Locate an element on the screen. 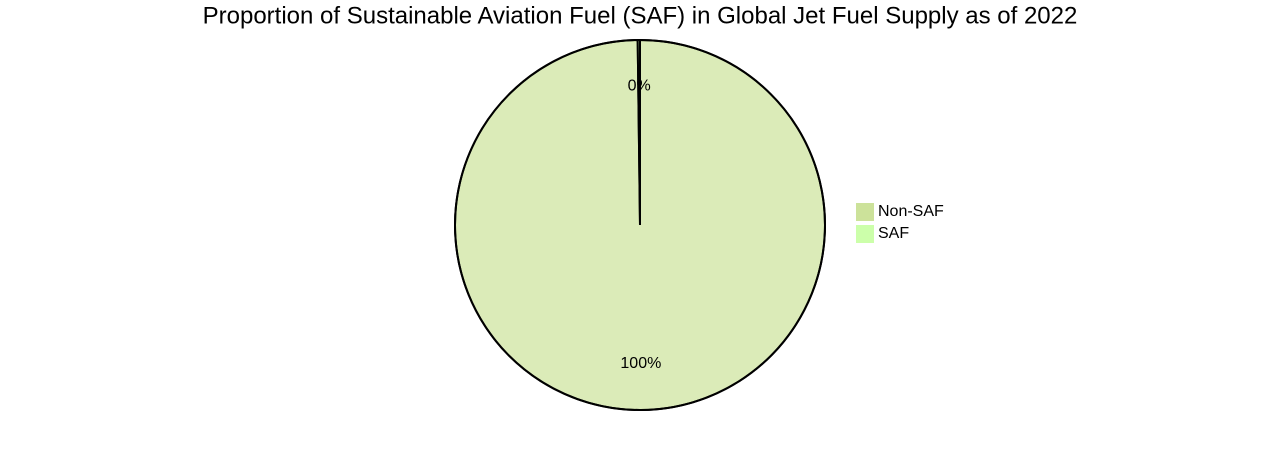 This screenshot has width=1280, height=450. legend-label: SAF is located at coordinates (893, 233).